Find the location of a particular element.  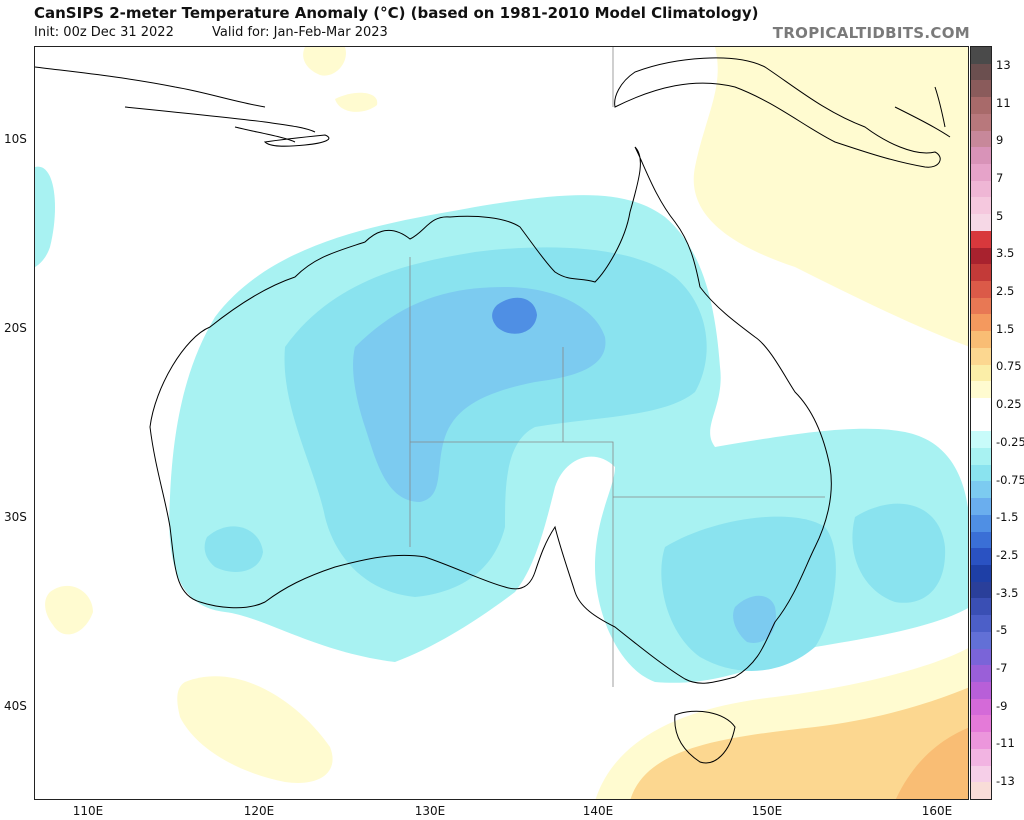

colorbar is located at coordinates (981, 423).